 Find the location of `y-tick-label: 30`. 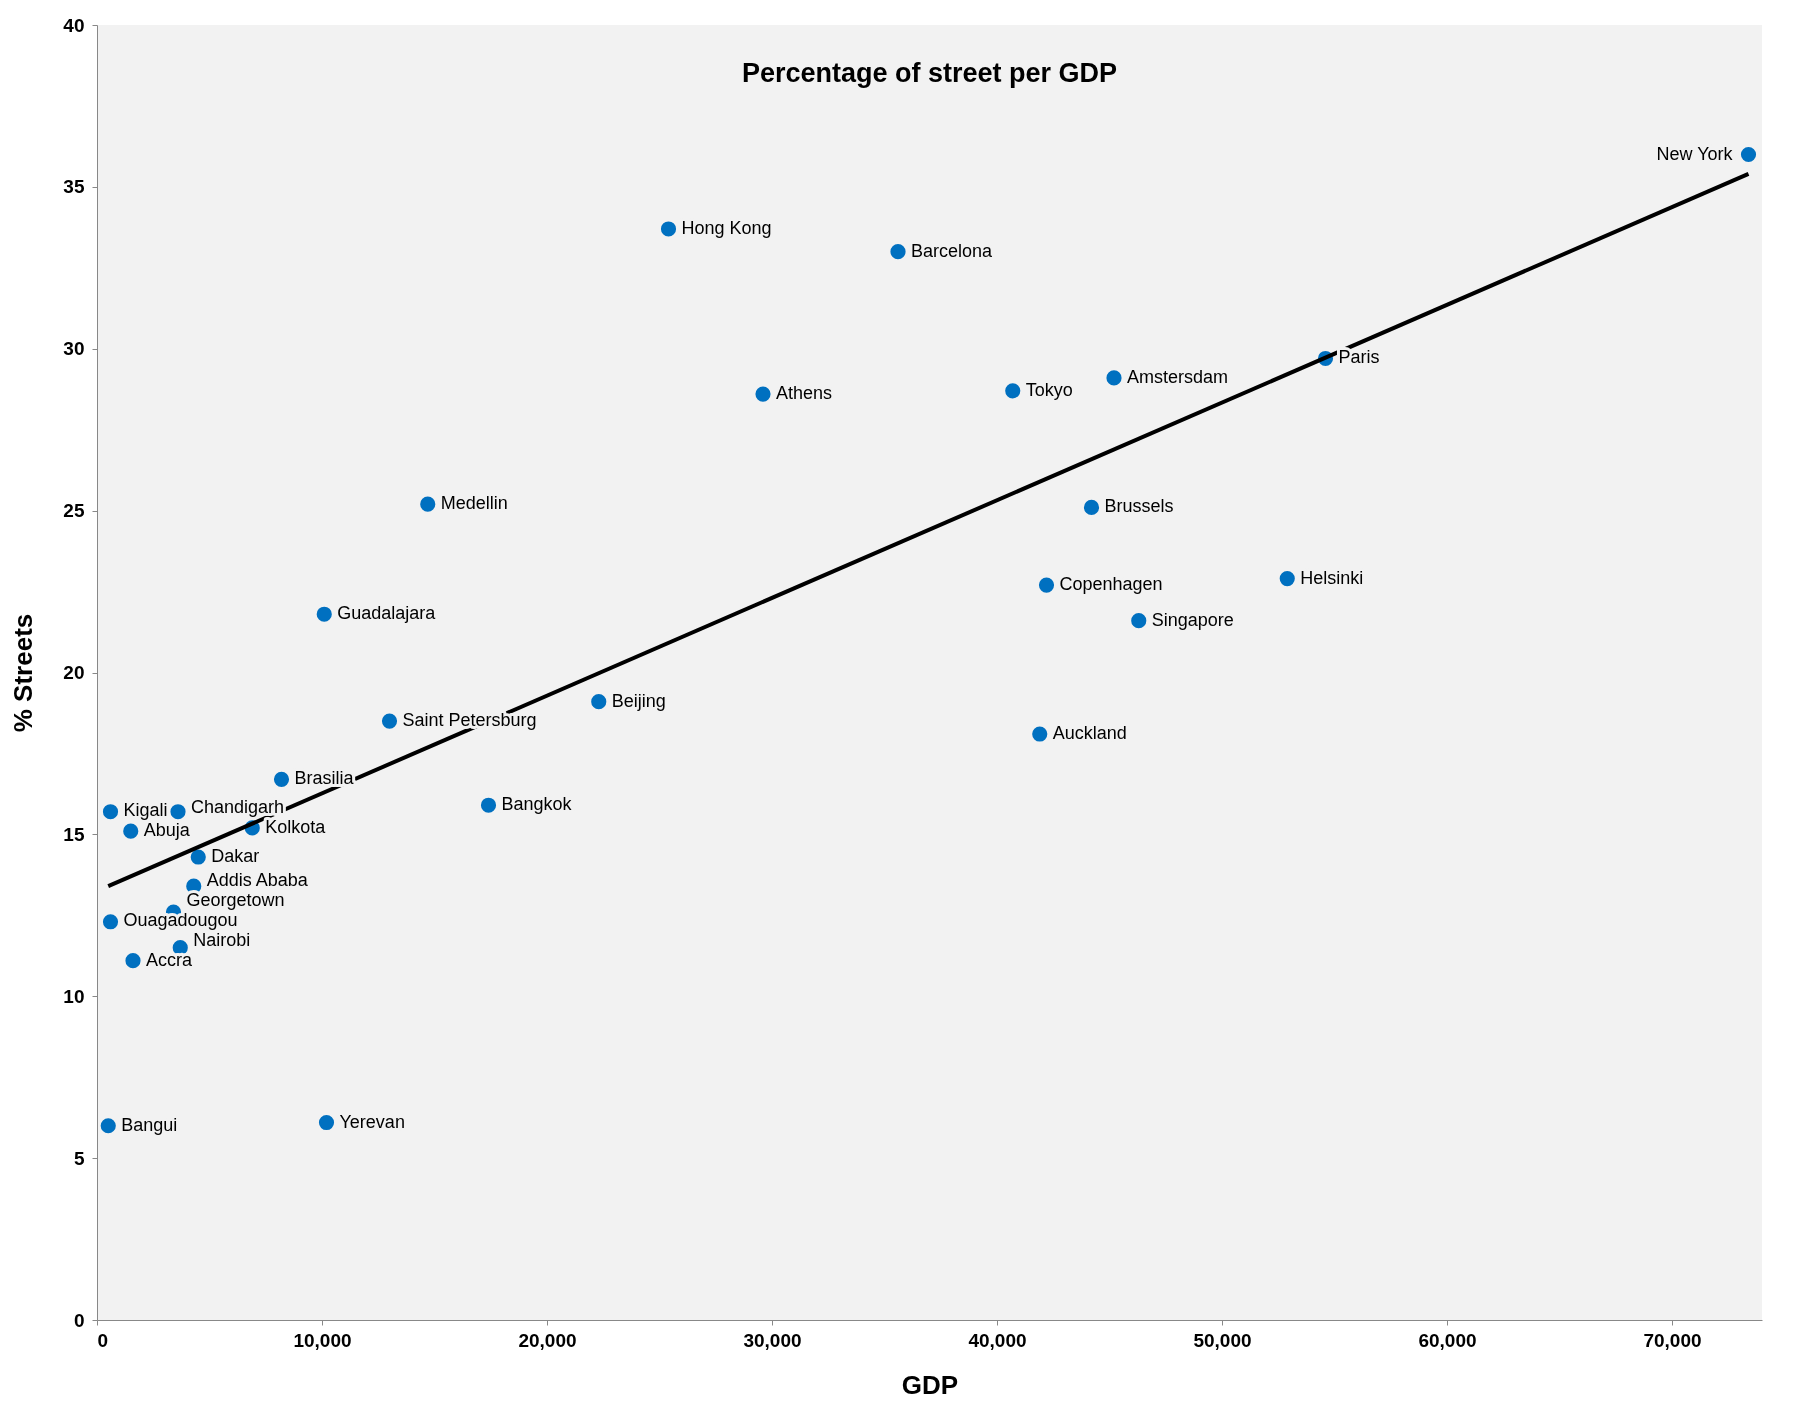

y-tick-label: 30 is located at coordinates (74, 349).